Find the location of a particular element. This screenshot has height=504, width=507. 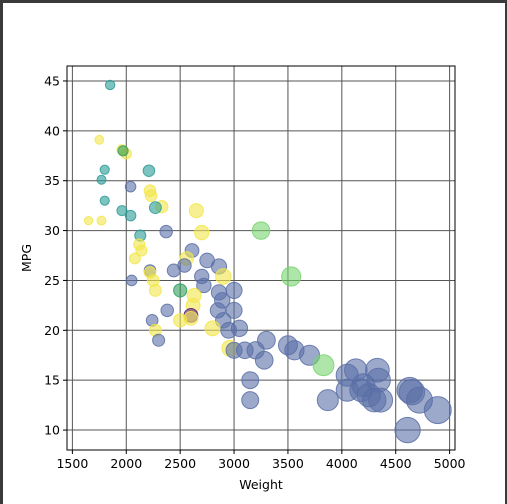

x-axis-label: Weight is located at coordinates (261, 484).